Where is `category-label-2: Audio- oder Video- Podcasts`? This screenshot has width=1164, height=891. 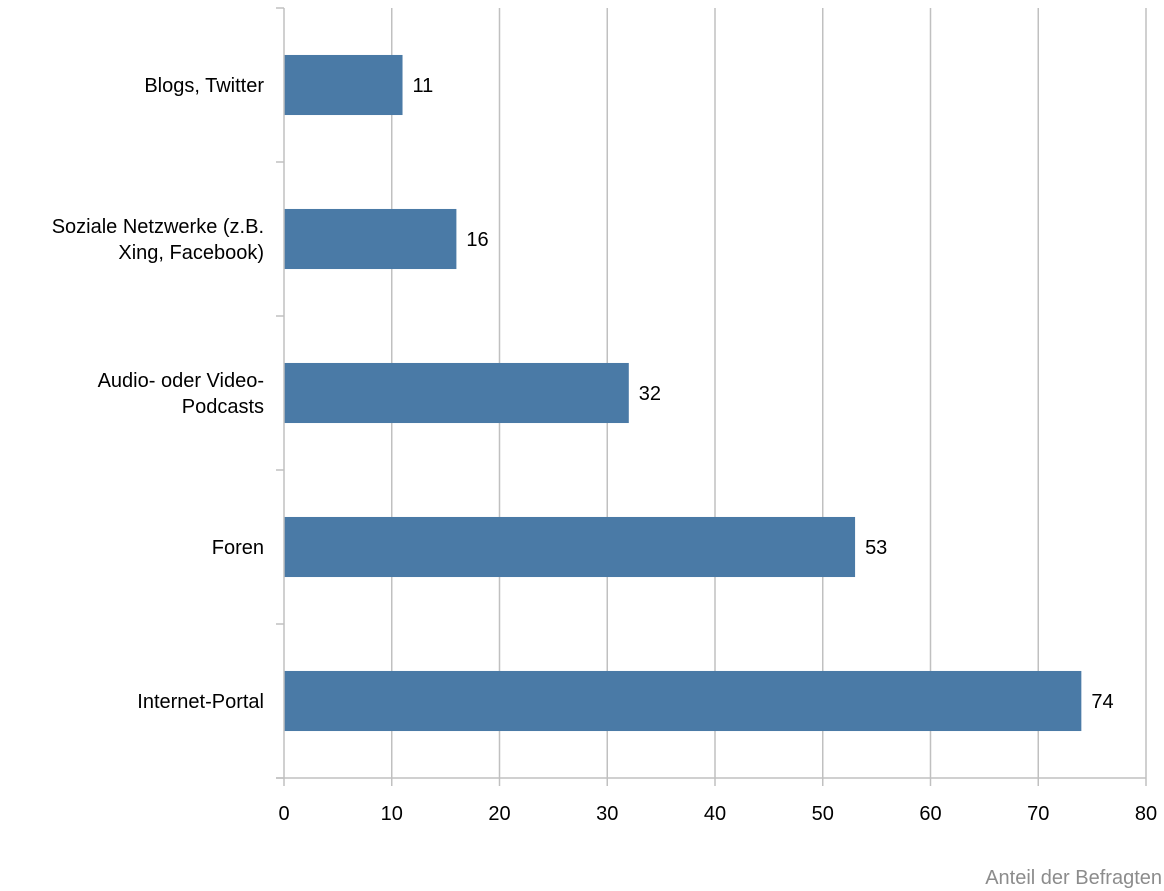
category-label-2: Audio- oder Video- Podcasts is located at coordinates (181, 394).